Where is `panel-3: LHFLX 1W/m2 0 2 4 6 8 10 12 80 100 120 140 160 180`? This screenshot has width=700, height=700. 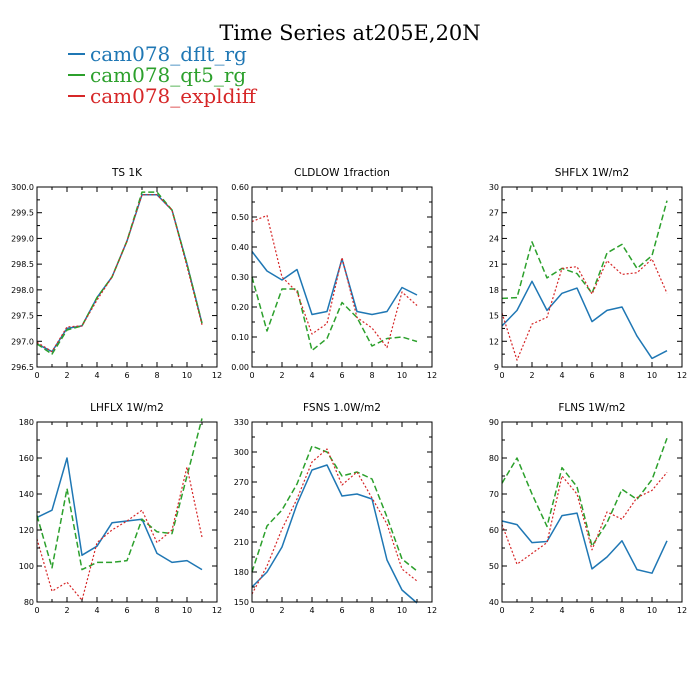
panel-3: LHFLX 1W/m2 0 2 4 6 8 10 12 80 100 120 140 160 180 is located at coordinates (120, 508).